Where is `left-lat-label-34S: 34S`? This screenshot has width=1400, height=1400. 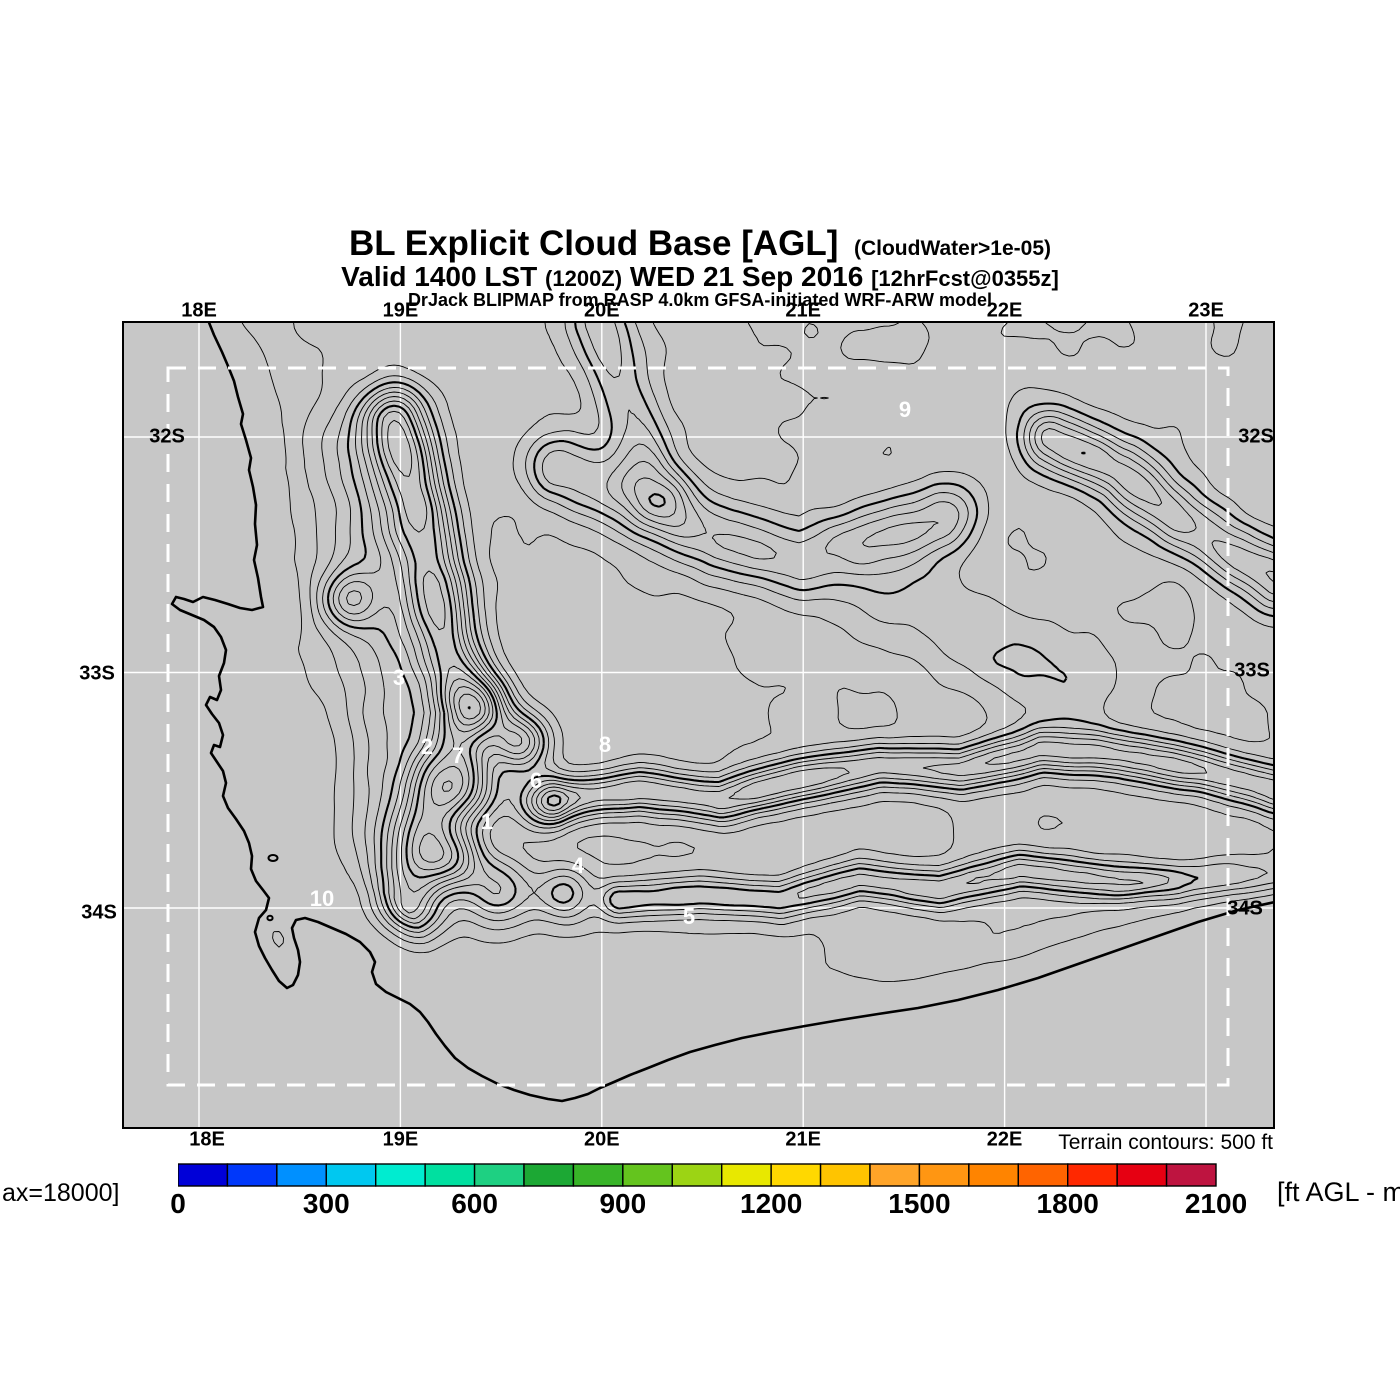
left-lat-label-34S: 34S is located at coordinates (99, 912).